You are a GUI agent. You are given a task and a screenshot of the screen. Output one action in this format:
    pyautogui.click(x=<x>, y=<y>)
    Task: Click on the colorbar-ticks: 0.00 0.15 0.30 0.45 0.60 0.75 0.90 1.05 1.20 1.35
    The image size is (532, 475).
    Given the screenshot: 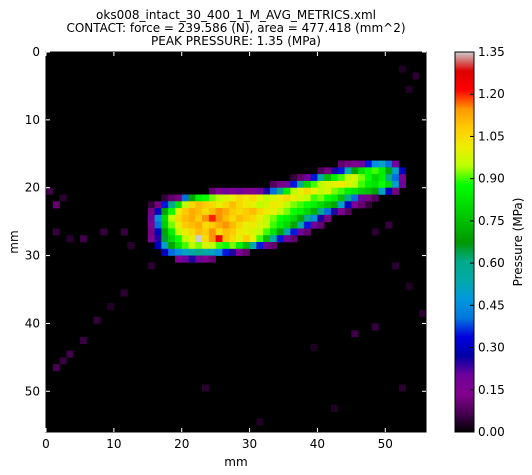 What is the action you would take?
    pyautogui.click(x=487, y=242)
    